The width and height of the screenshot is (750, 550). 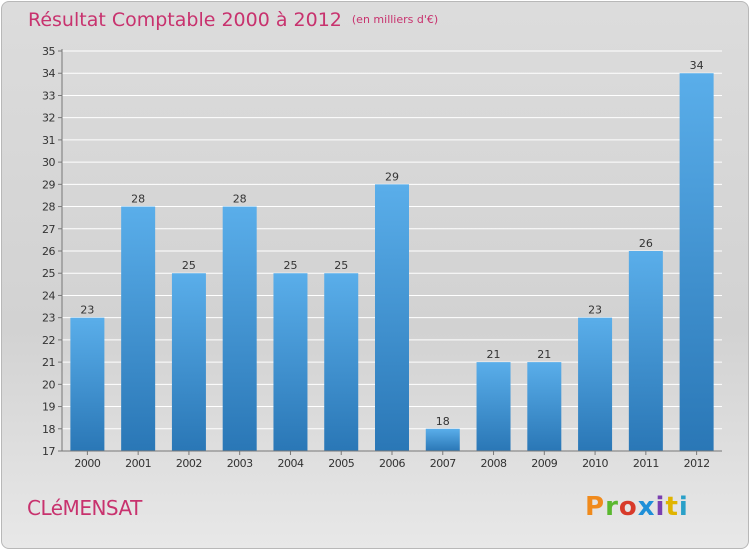 What do you see at coordinates (48, 451) in the screenshot?
I see `y-tick-label: 17` at bounding box center [48, 451].